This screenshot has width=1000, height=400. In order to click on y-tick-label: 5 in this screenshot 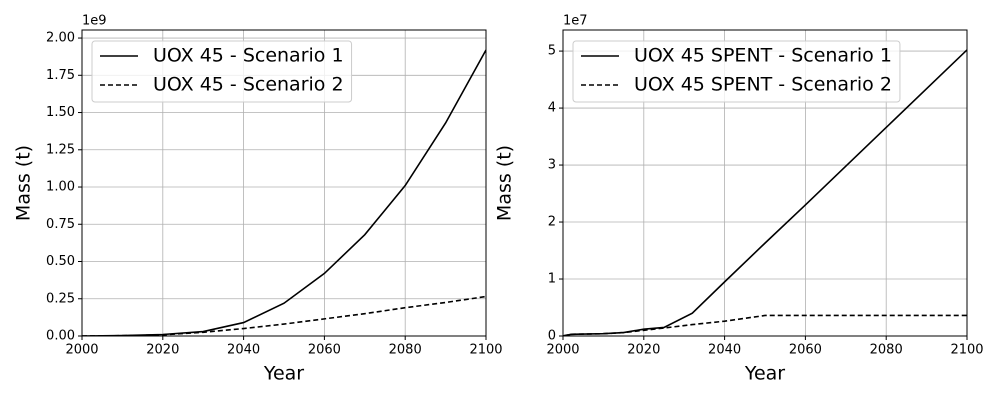, I will do `click(552, 51)`.